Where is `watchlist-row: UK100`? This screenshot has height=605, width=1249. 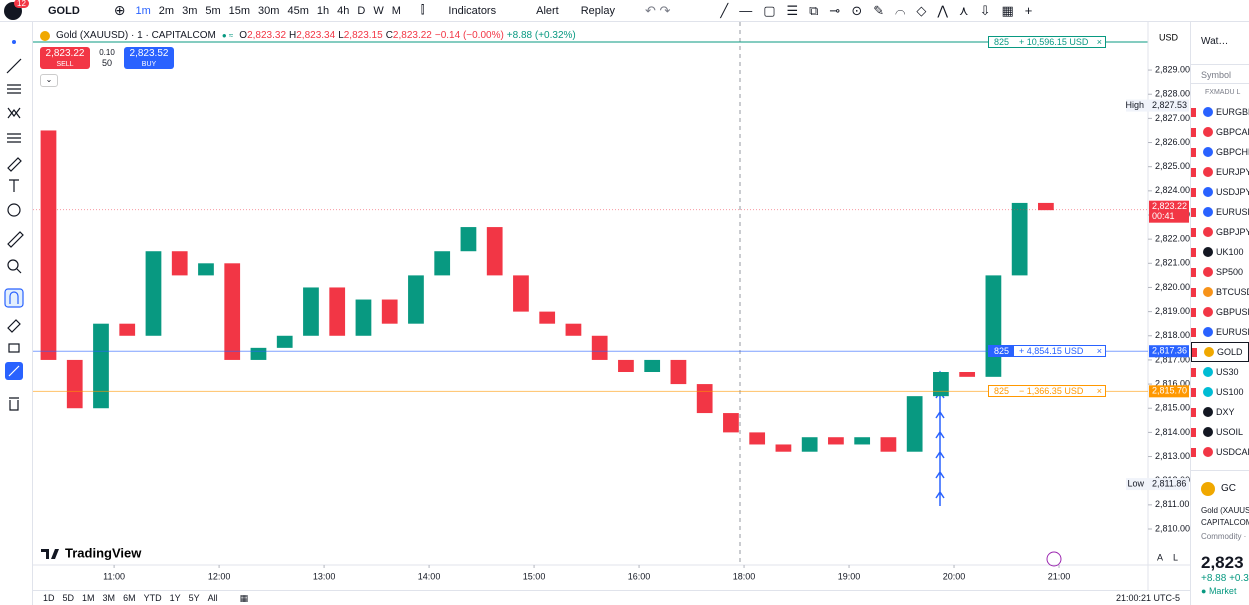
watchlist-row: UK100 is located at coordinates (1220, 252).